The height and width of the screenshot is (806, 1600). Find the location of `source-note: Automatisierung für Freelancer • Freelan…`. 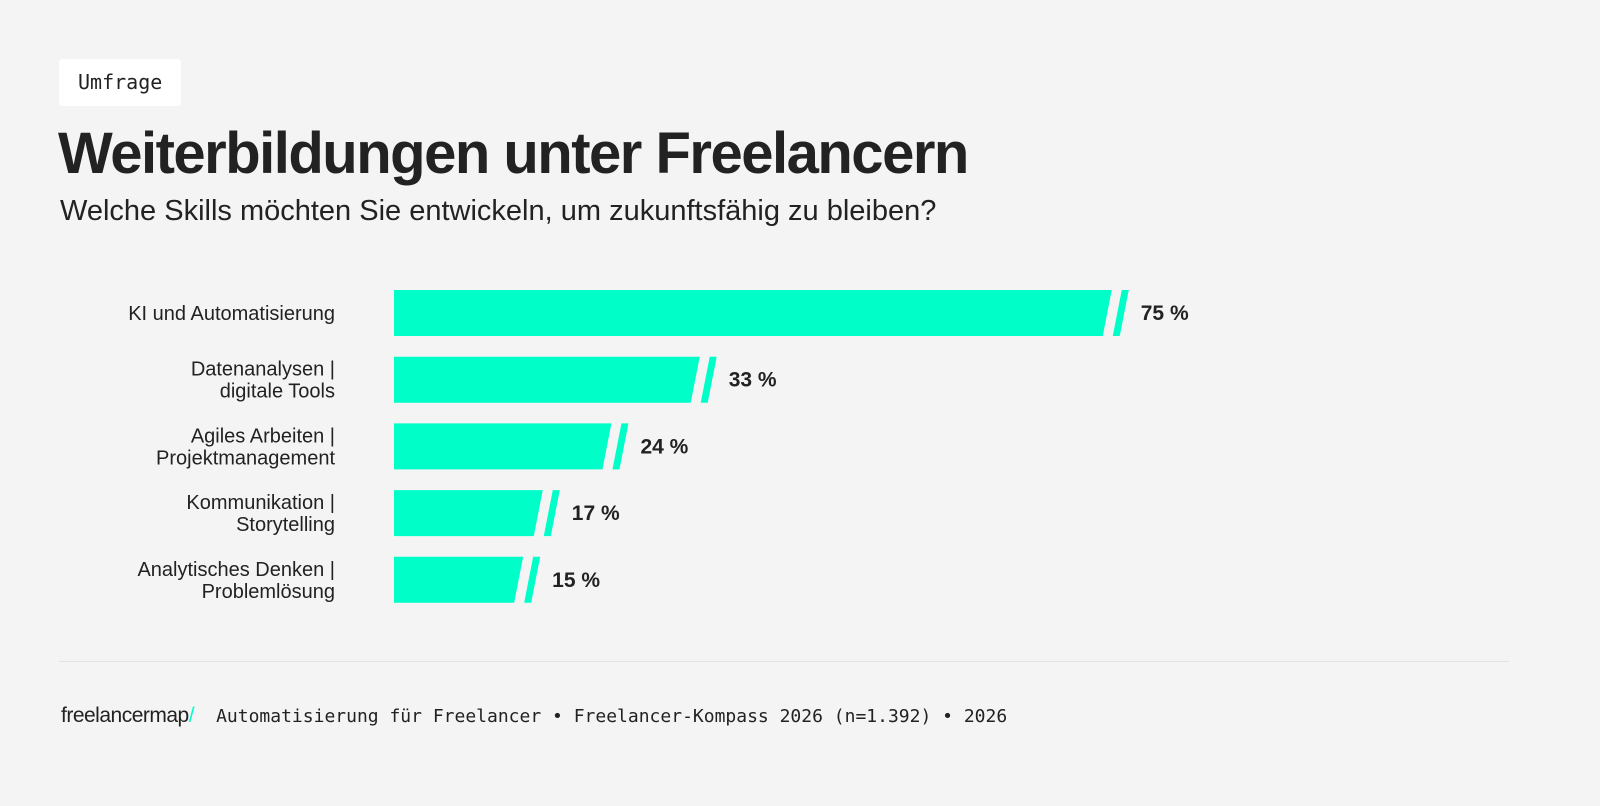

source-note: Automatisierung für Freelancer • Freelan… is located at coordinates (612, 716).